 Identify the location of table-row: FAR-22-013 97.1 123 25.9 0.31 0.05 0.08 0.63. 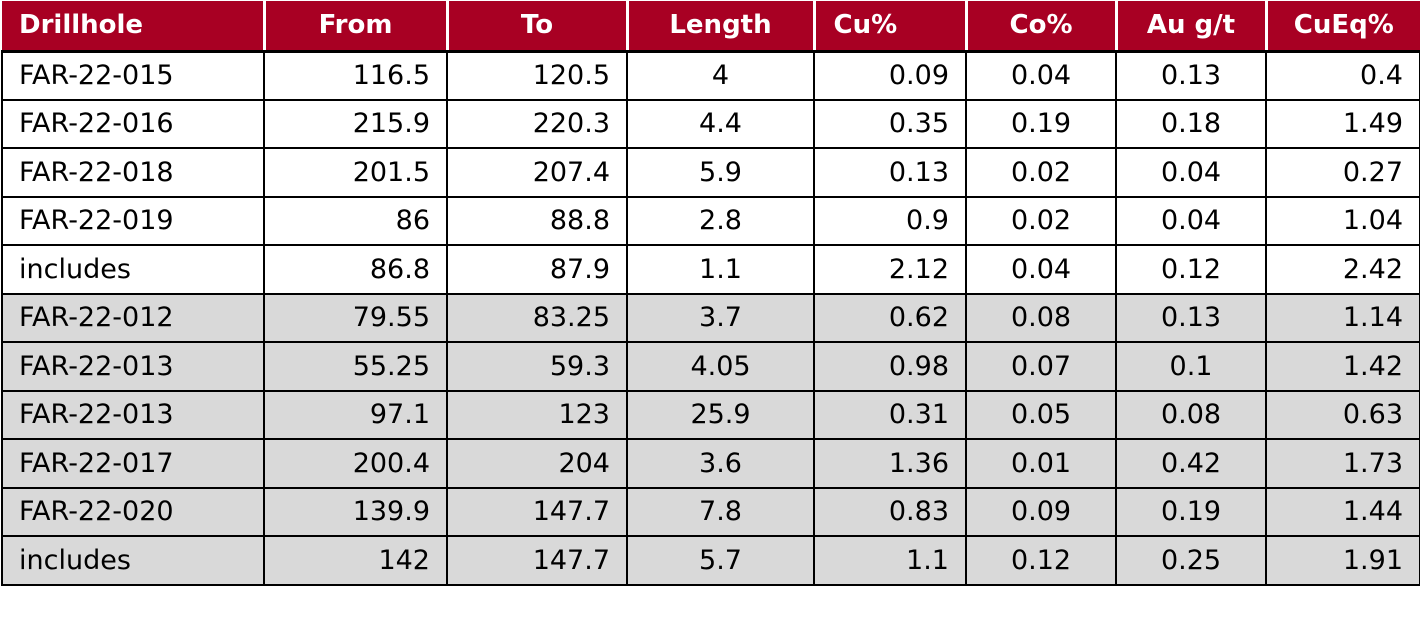
(710, 414).